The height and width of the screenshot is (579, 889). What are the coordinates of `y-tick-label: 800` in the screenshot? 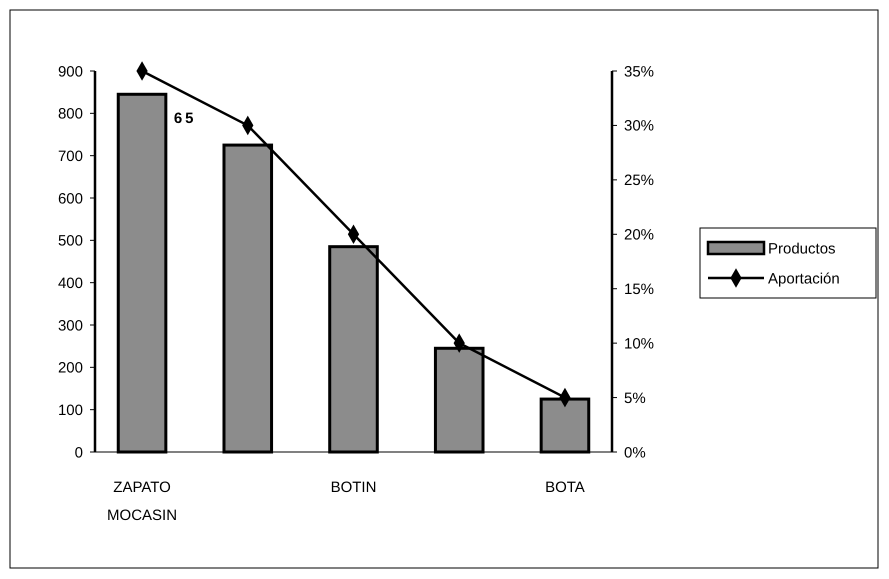 It's located at (70, 114).